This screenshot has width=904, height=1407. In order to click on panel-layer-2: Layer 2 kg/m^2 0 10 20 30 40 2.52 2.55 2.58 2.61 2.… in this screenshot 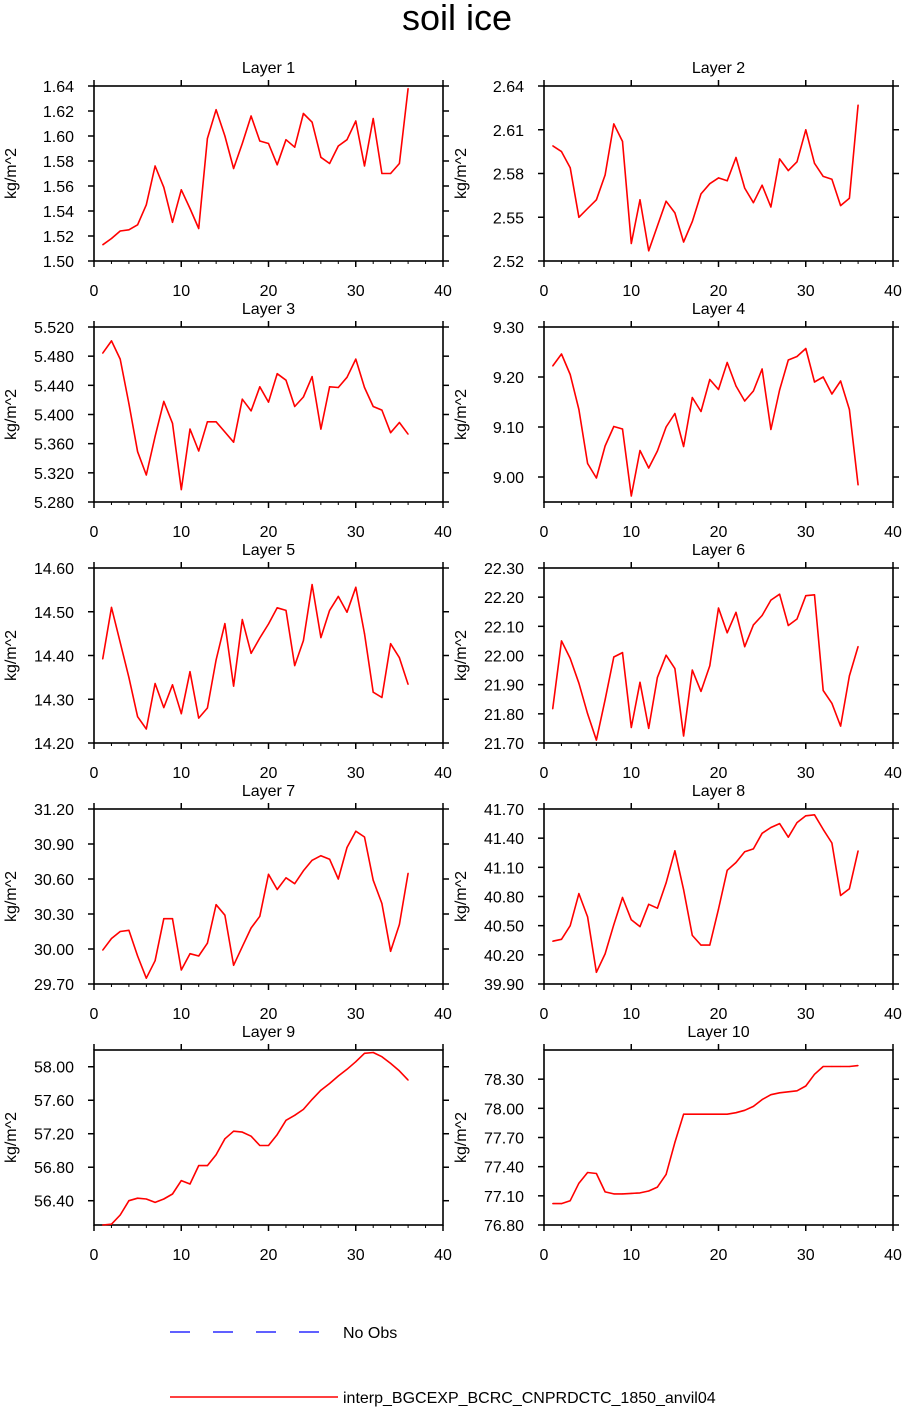, I will do `click(677, 180)`.